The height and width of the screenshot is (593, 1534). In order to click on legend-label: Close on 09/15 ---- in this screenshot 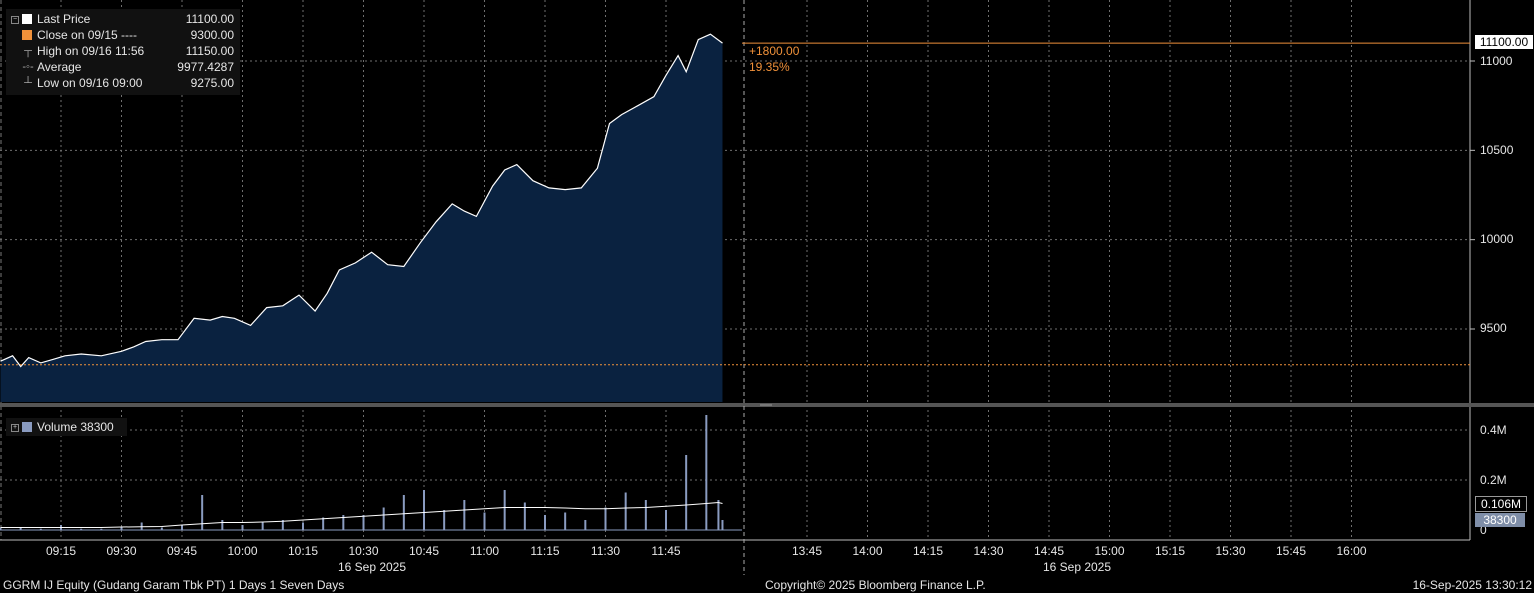, I will do `click(87, 35)`.